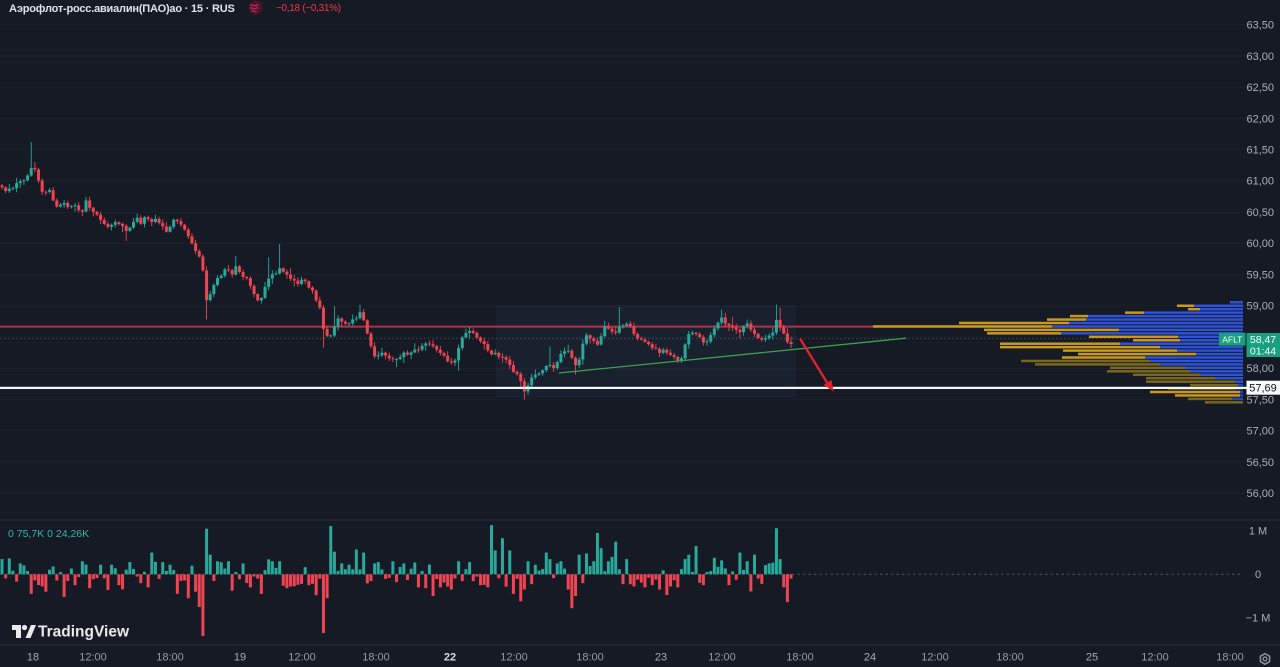  I want to click on svg-text: 57,50, so click(1260, 400).